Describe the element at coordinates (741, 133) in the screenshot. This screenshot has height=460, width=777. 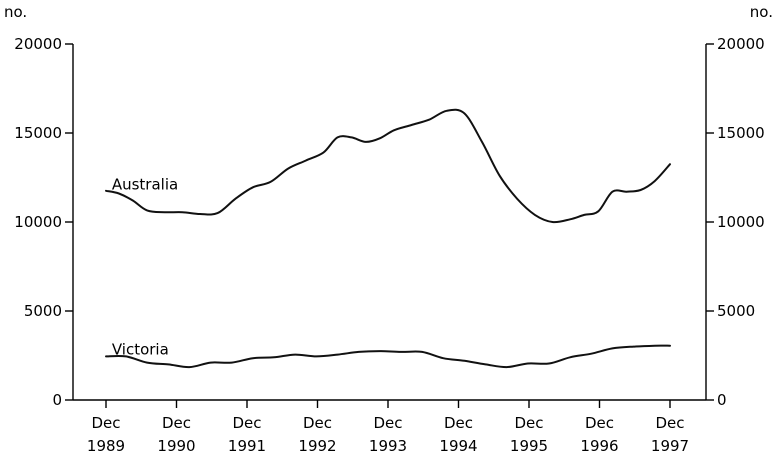
I see `y-tick-label-right: 15000` at that location.